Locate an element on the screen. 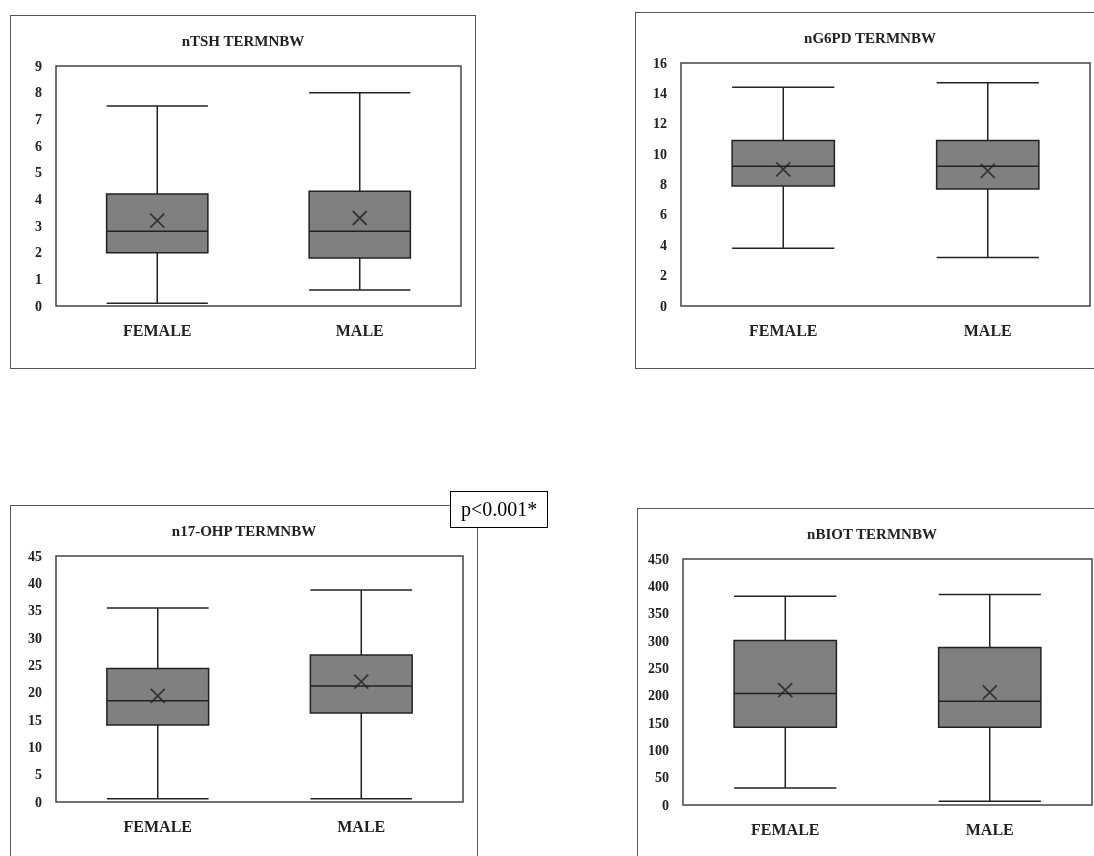 This screenshot has width=1094, height=856. y-tick-label: 14 is located at coordinates (660, 93).